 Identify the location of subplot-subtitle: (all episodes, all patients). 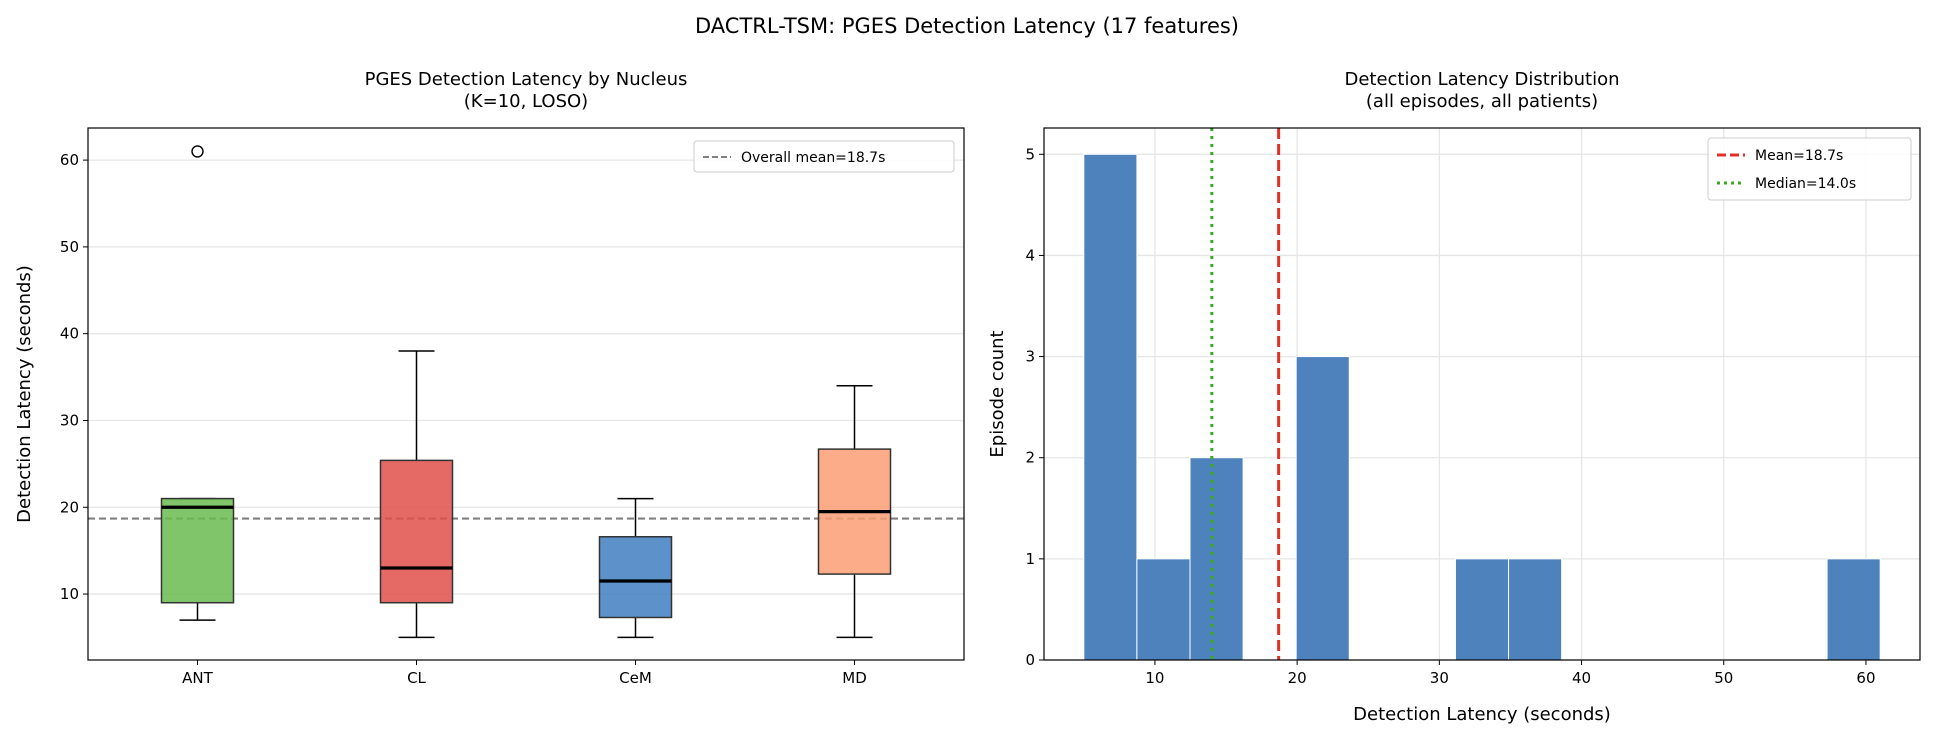
(1482, 101).